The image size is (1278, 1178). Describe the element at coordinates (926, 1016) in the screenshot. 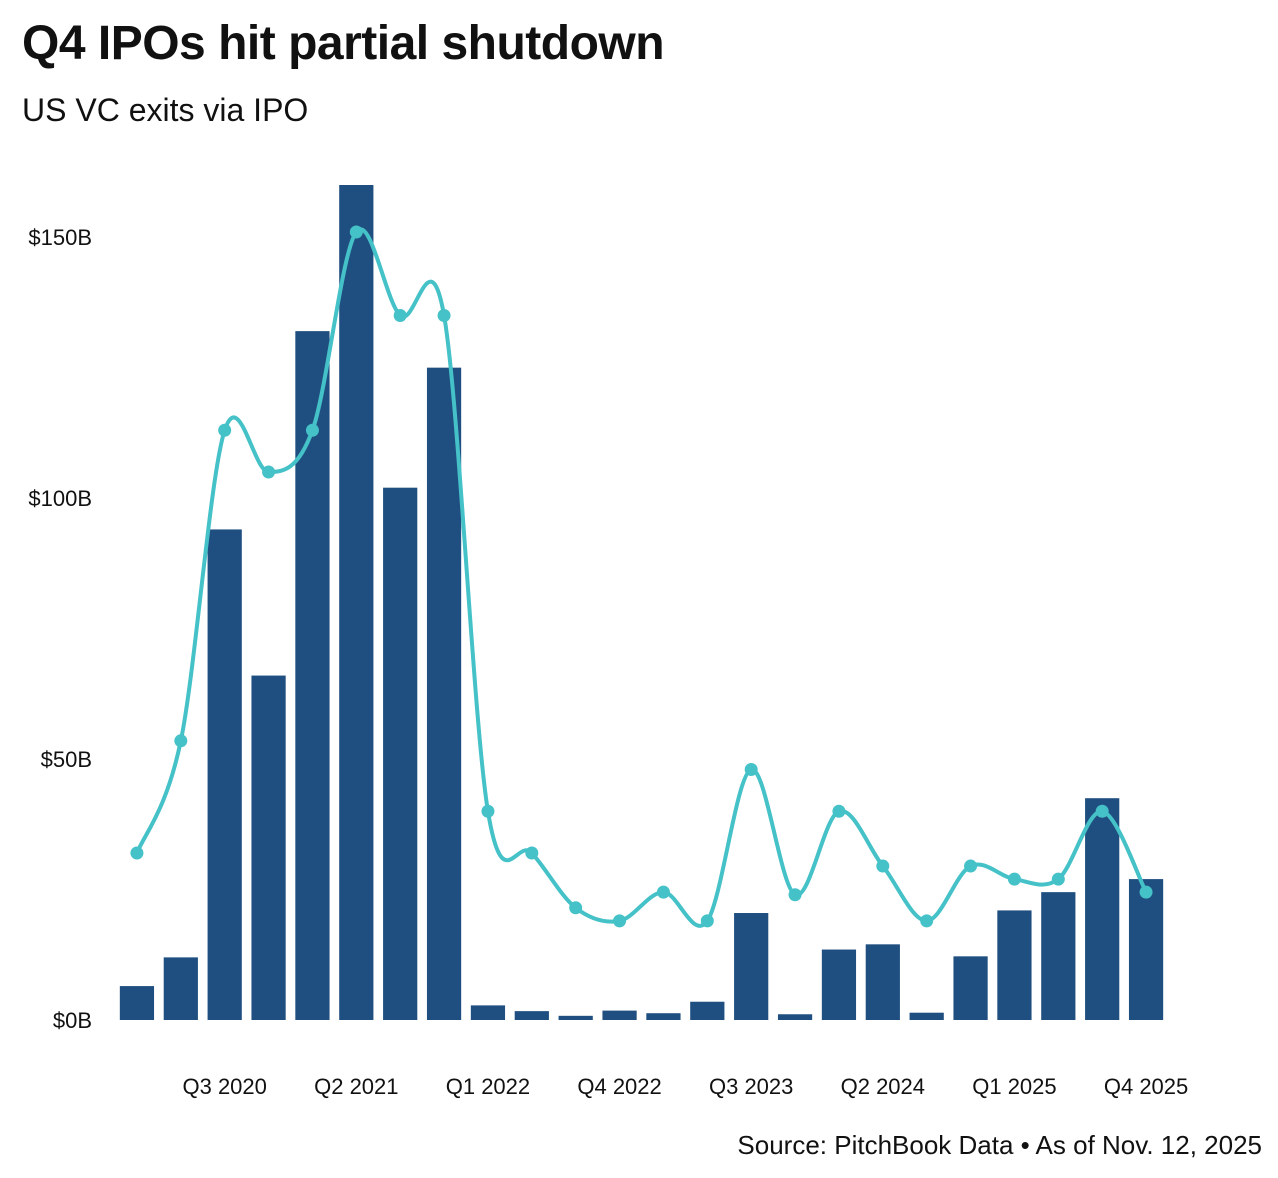

I see `bar-q3-2024` at that location.